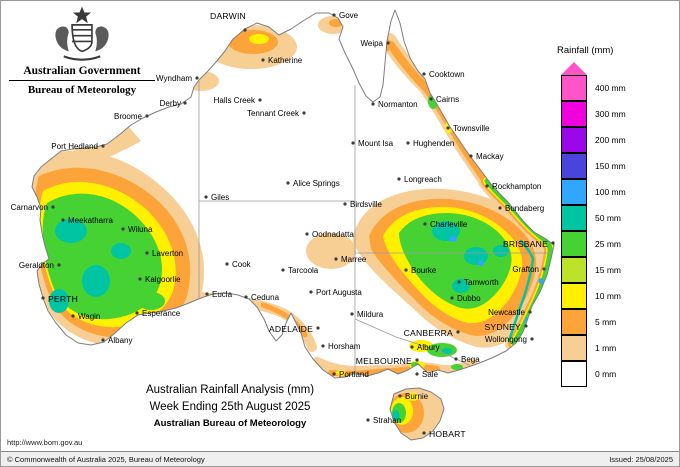 This screenshot has width=680, height=467. Describe the element at coordinates (370, 314) in the screenshot. I see `place-label: Mildura` at that location.